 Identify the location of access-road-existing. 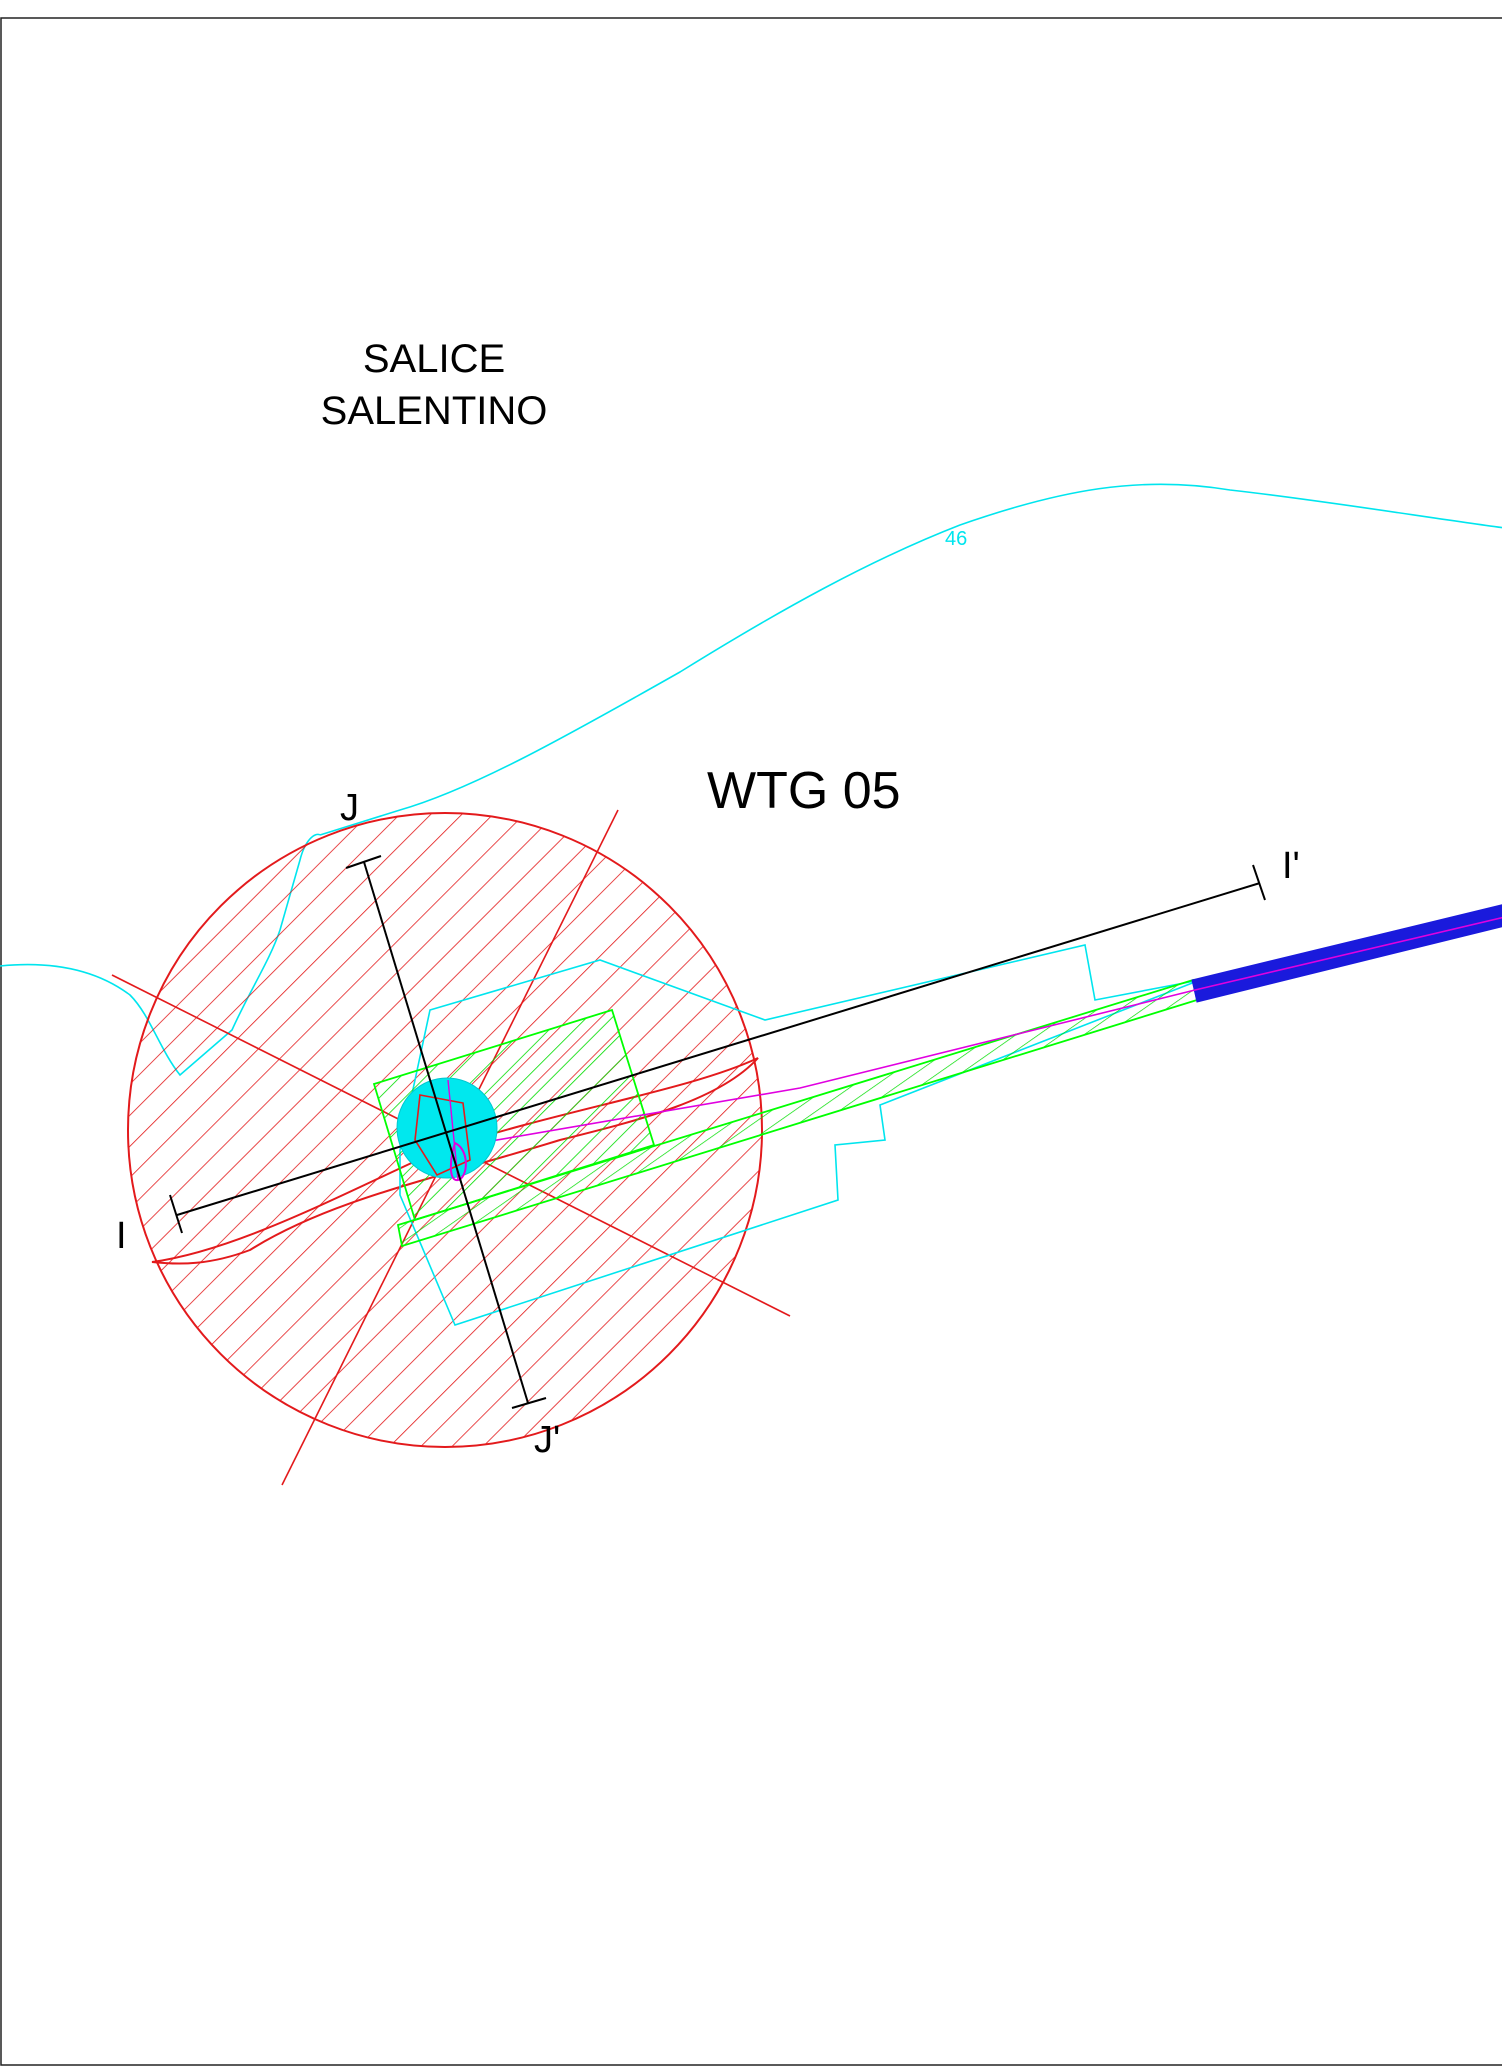
(1346, 953).